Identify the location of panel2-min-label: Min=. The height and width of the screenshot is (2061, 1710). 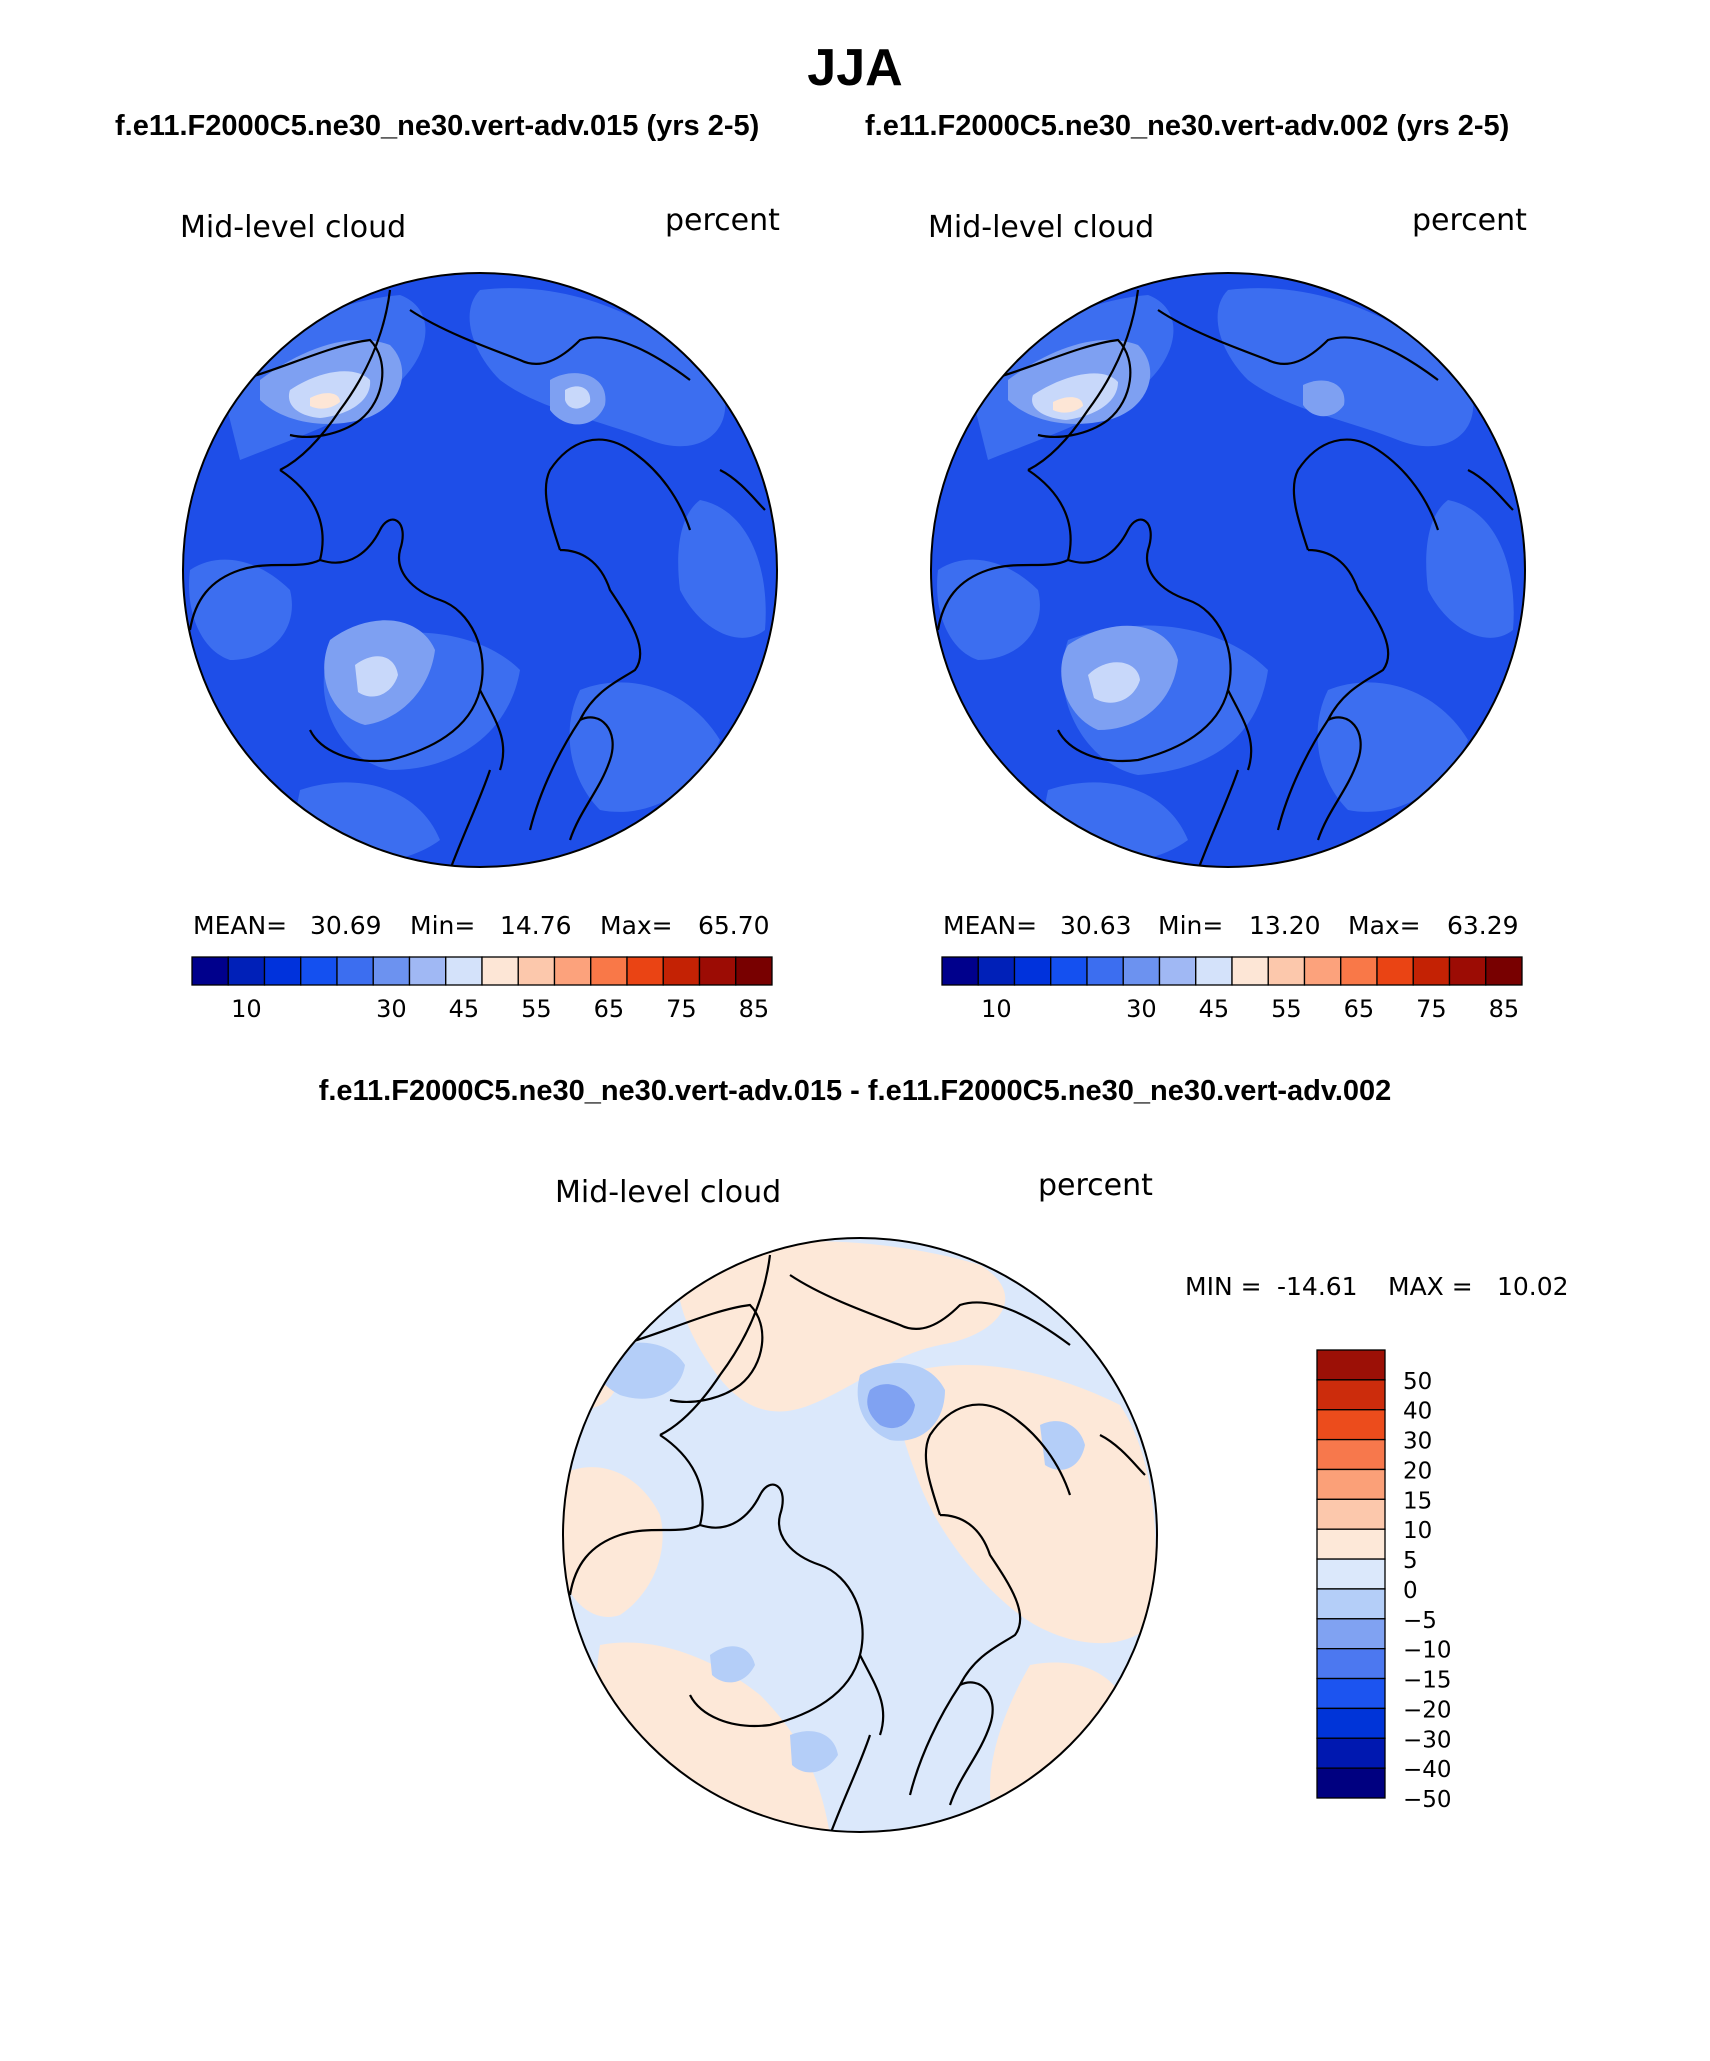
(1191, 925).